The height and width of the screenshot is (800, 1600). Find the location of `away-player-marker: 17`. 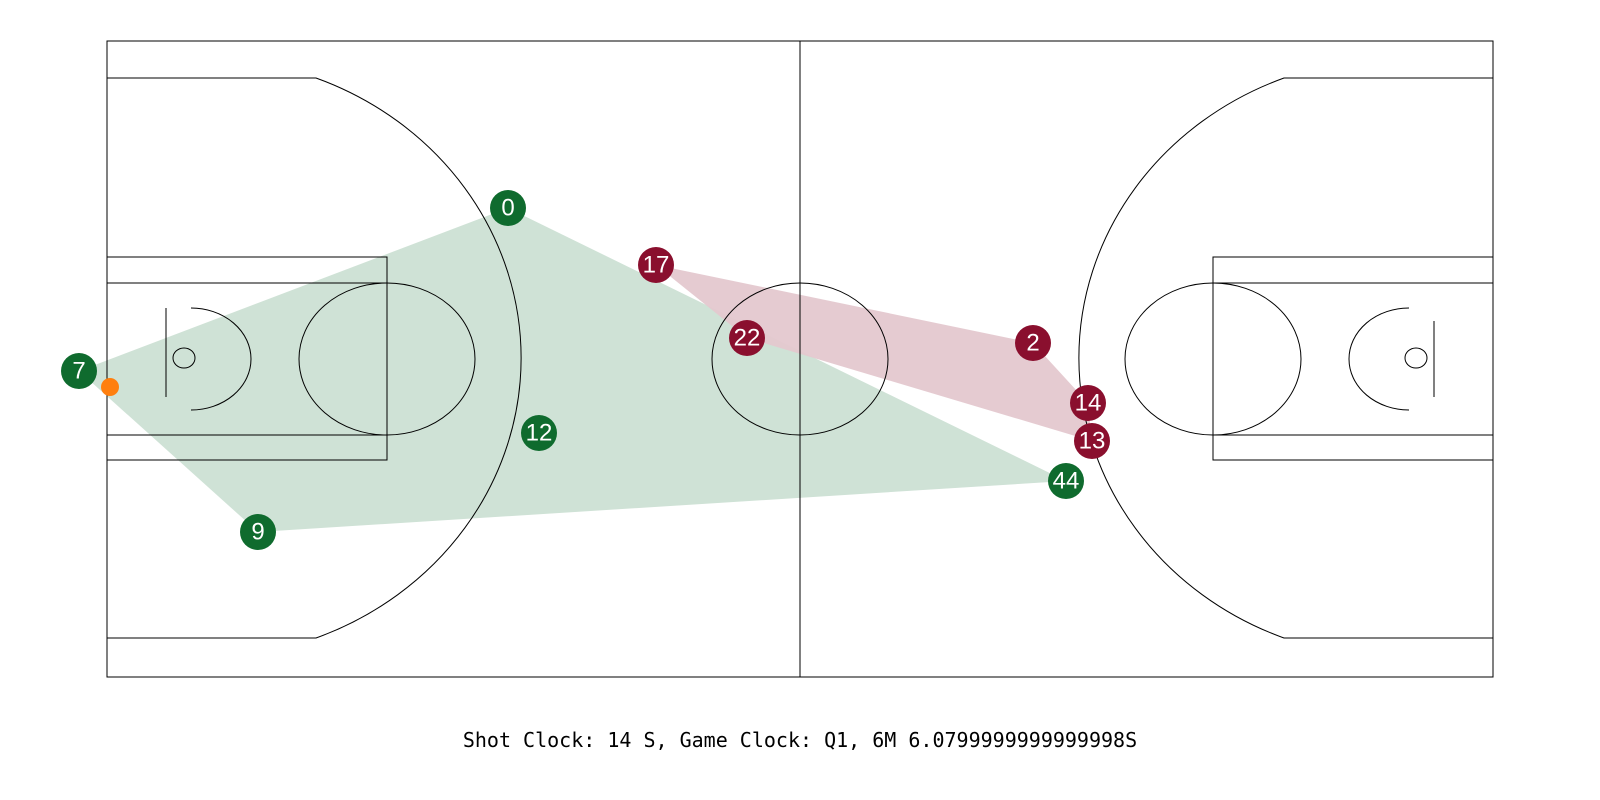

away-player-marker: 17 is located at coordinates (656, 265).